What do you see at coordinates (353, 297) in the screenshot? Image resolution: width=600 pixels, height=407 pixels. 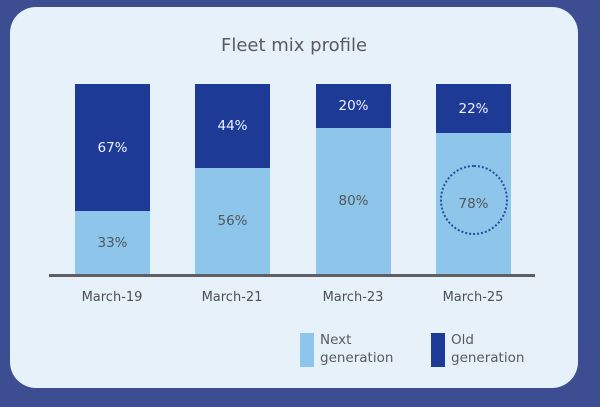 I see `x-label: March-23` at bounding box center [353, 297].